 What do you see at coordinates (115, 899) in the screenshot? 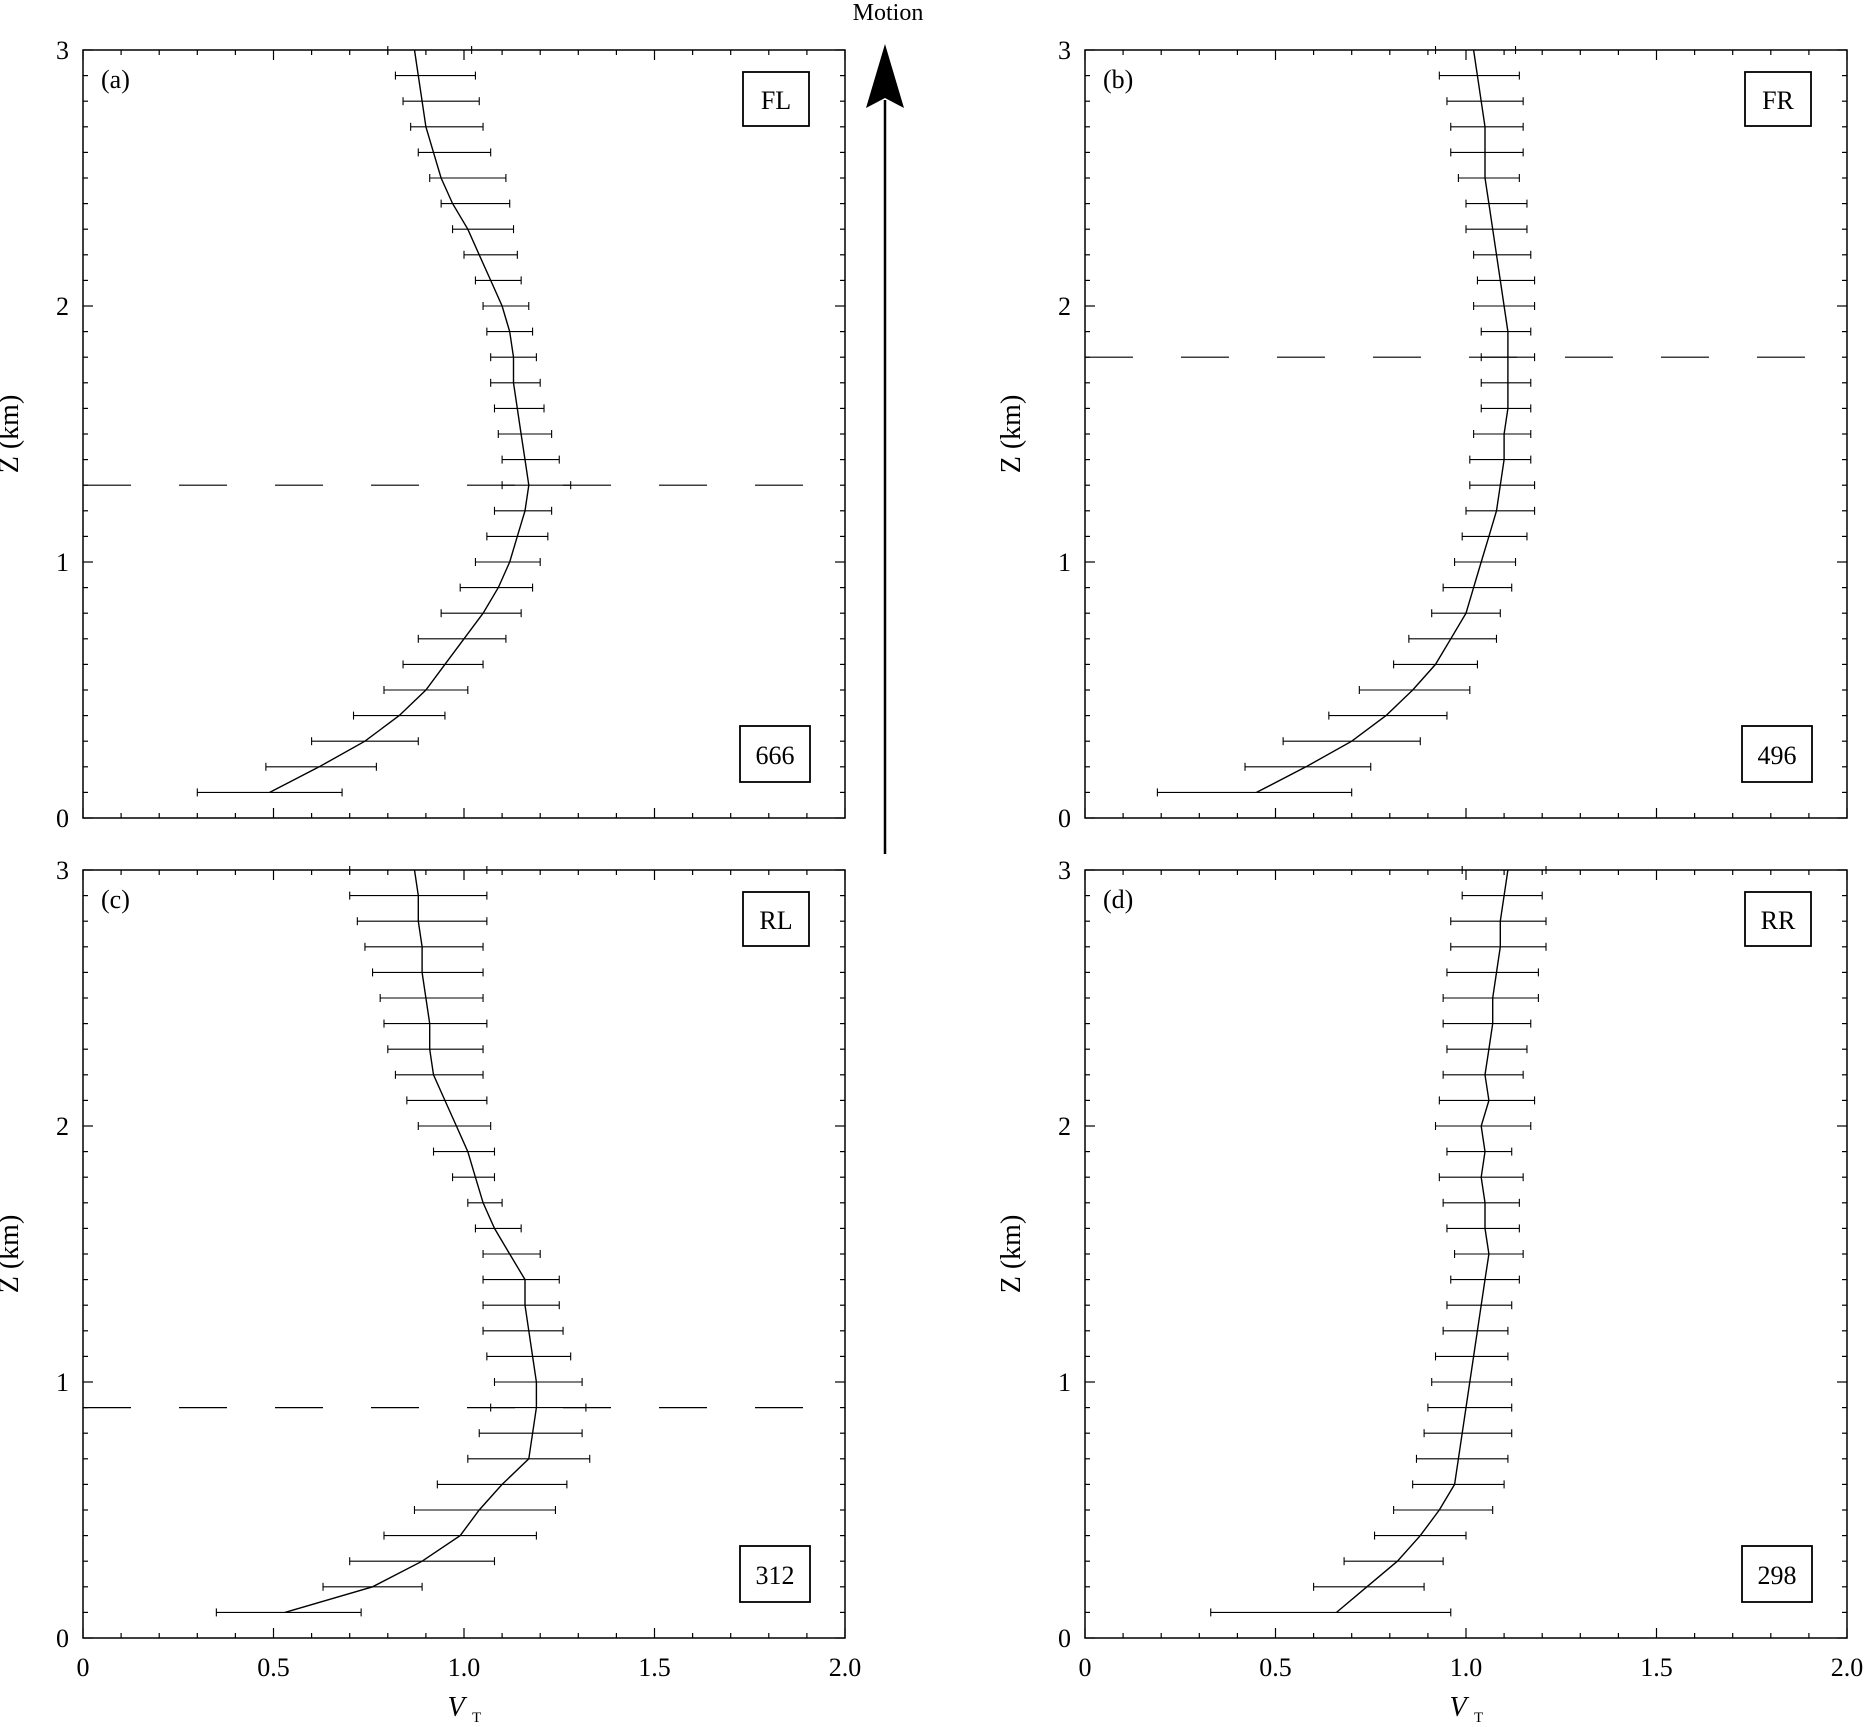
I see `panel-letter-label: (c)` at bounding box center [115, 899].